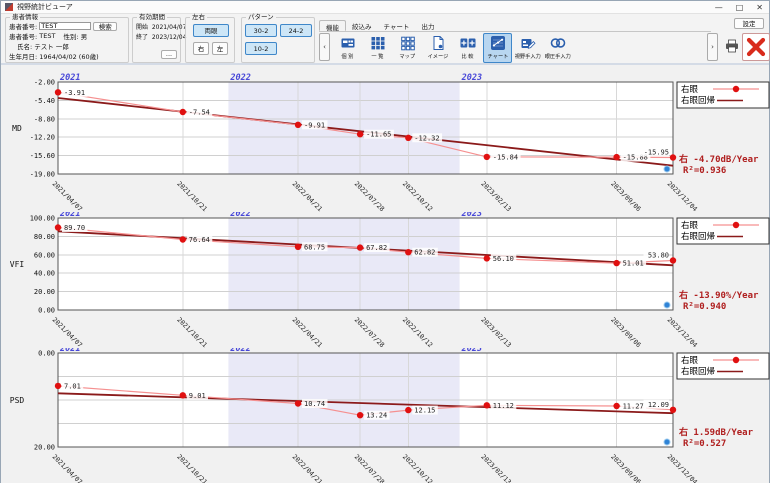  I want to click on left-eye-button: 左, so click(220, 48).